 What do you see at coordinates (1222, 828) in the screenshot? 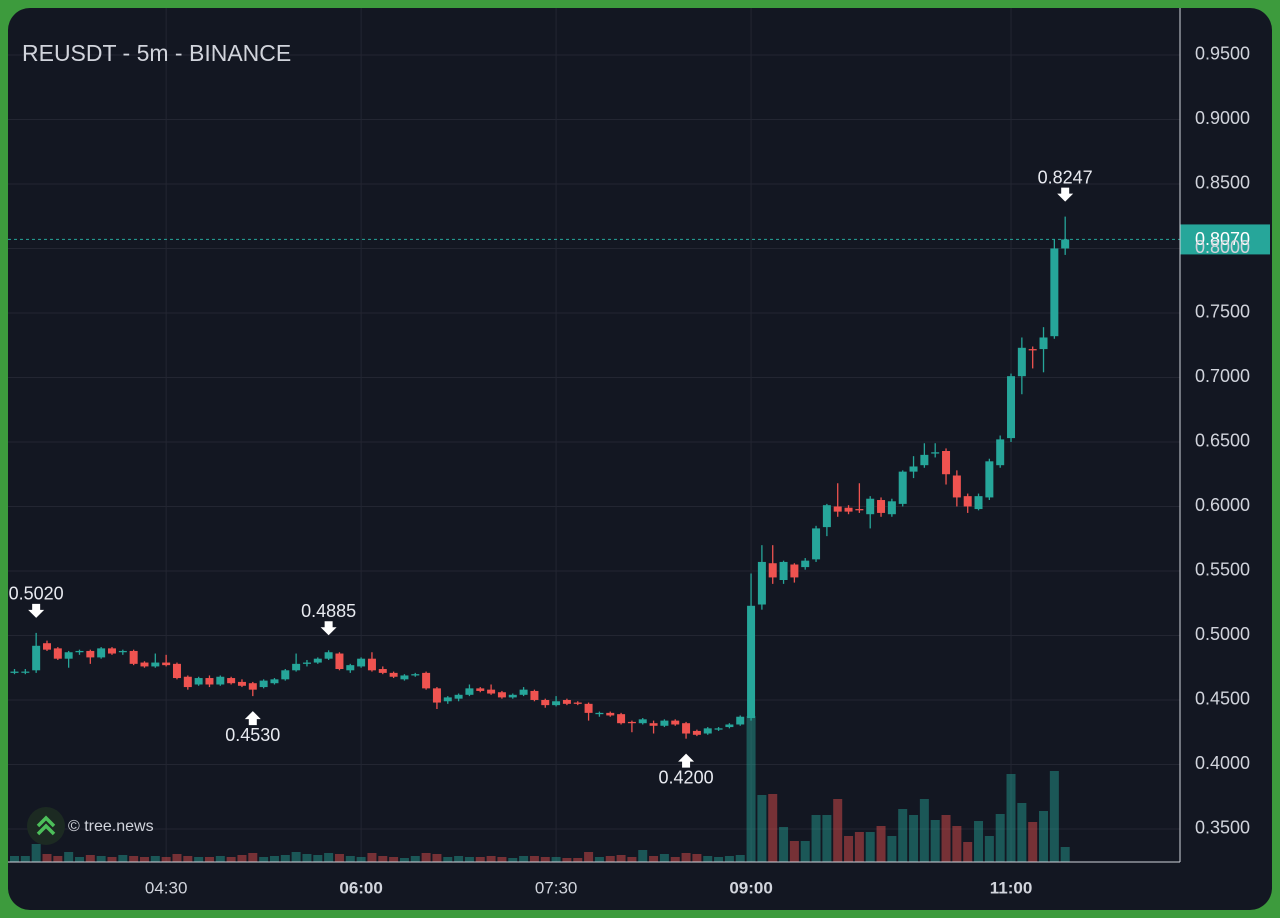
I see `y-tick-label: 0.3500` at bounding box center [1222, 828].